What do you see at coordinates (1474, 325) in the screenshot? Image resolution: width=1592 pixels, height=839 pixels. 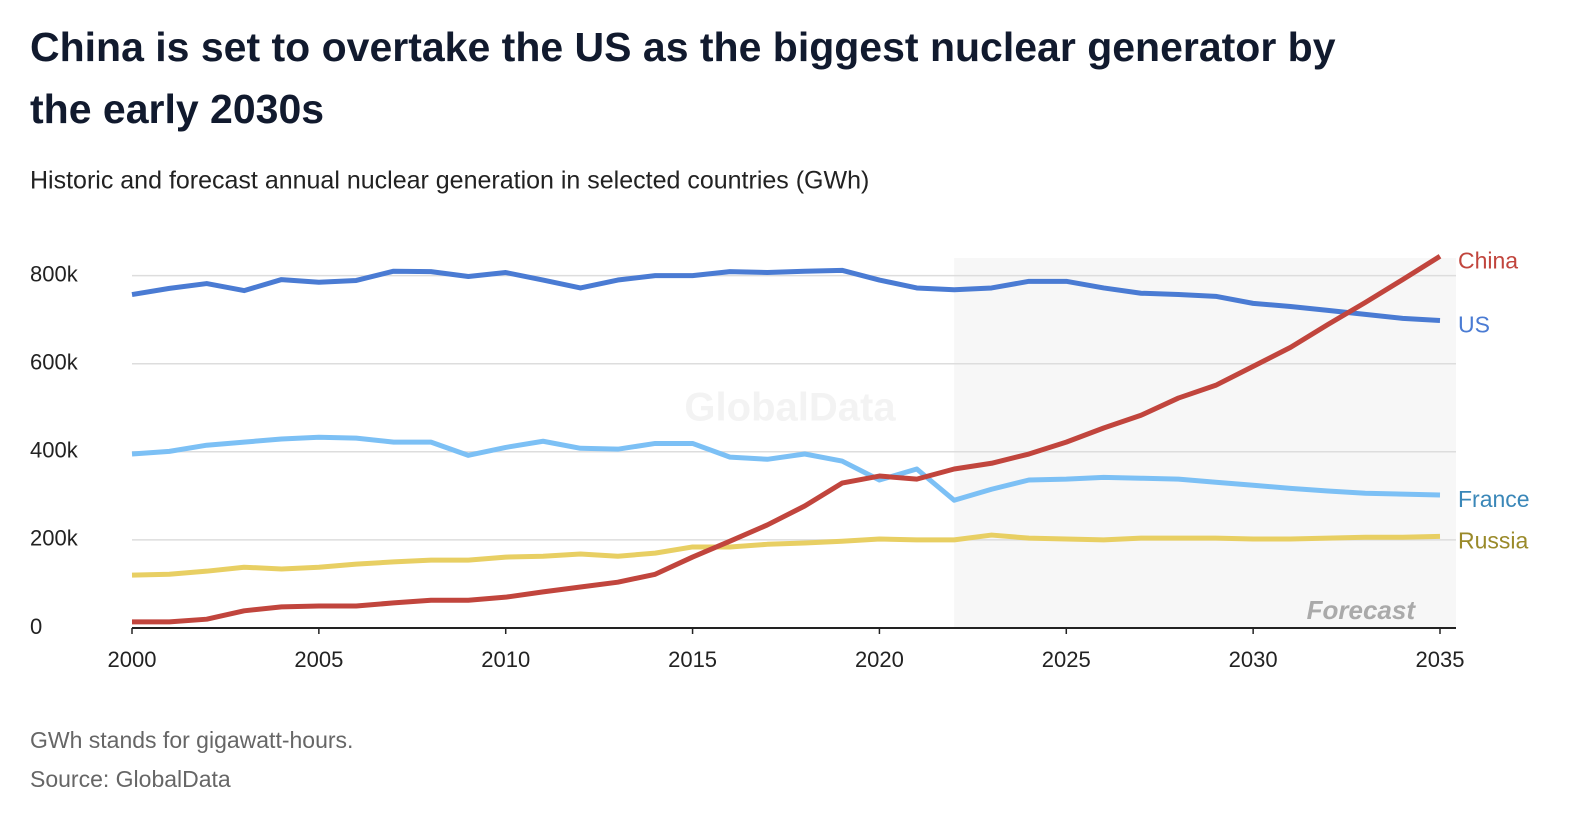 I see `series-label: US` at bounding box center [1474, 325].